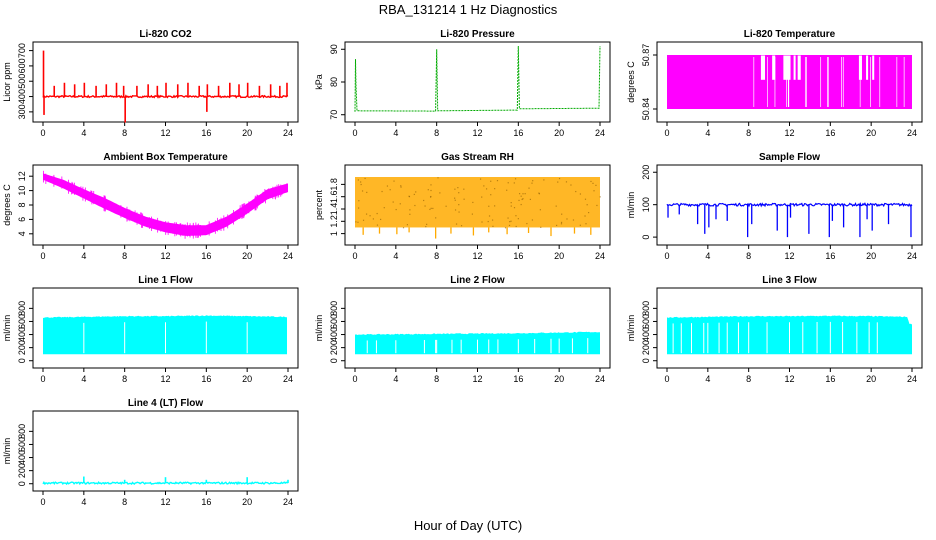  I want to click on panel-title: Line 4 (LT) Flow, so click(166, 403).